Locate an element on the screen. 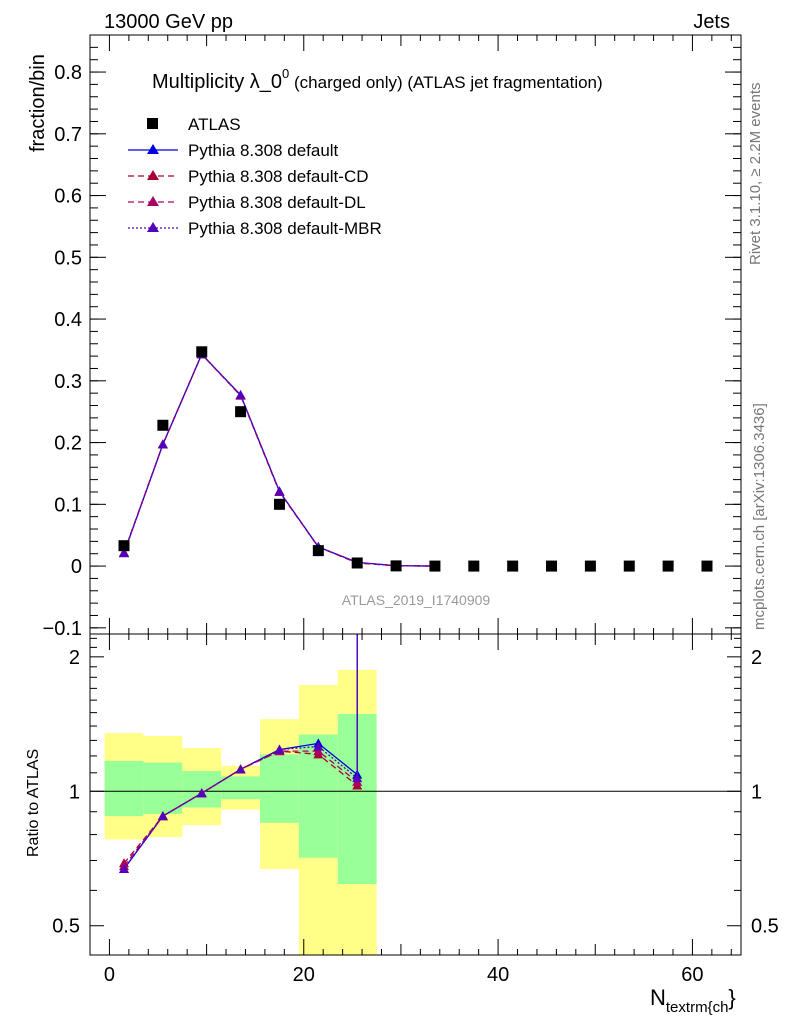  ratio-ytick-label-left-0: 0.5 is located at coordinates (66, 927).